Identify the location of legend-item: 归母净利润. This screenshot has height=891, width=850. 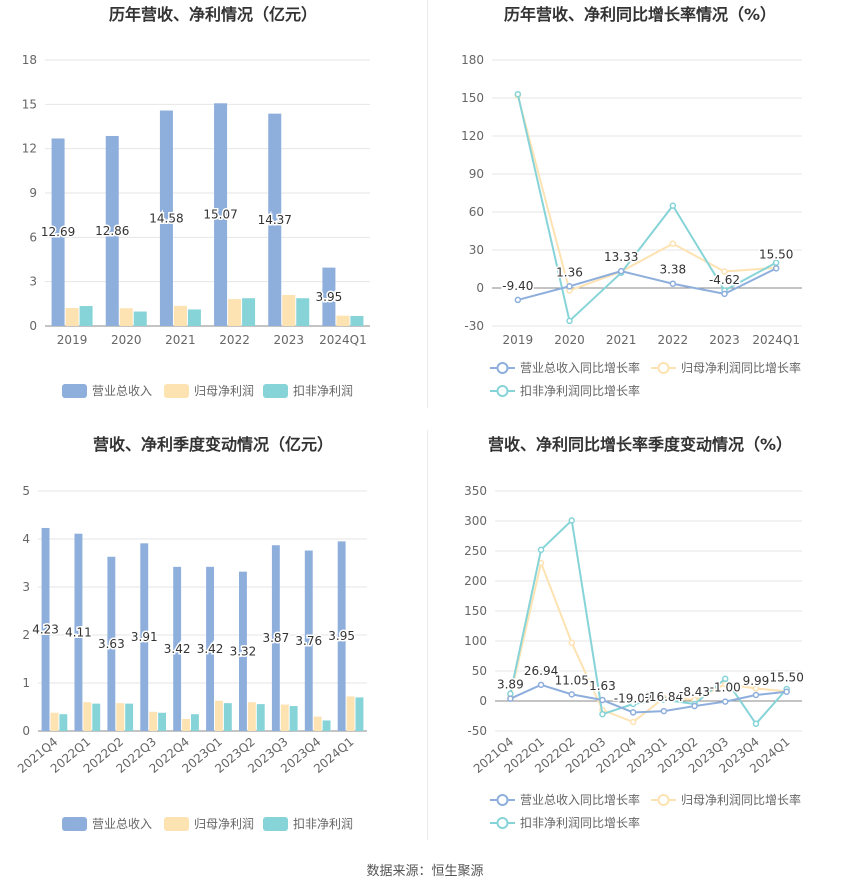
(209, 391).